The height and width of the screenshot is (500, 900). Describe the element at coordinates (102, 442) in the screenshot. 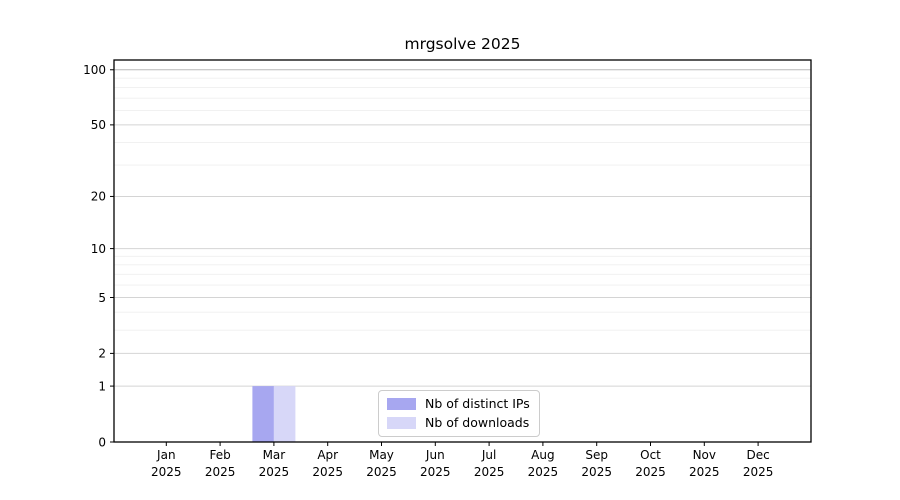

I see `y-tick-label: 0` at that location.